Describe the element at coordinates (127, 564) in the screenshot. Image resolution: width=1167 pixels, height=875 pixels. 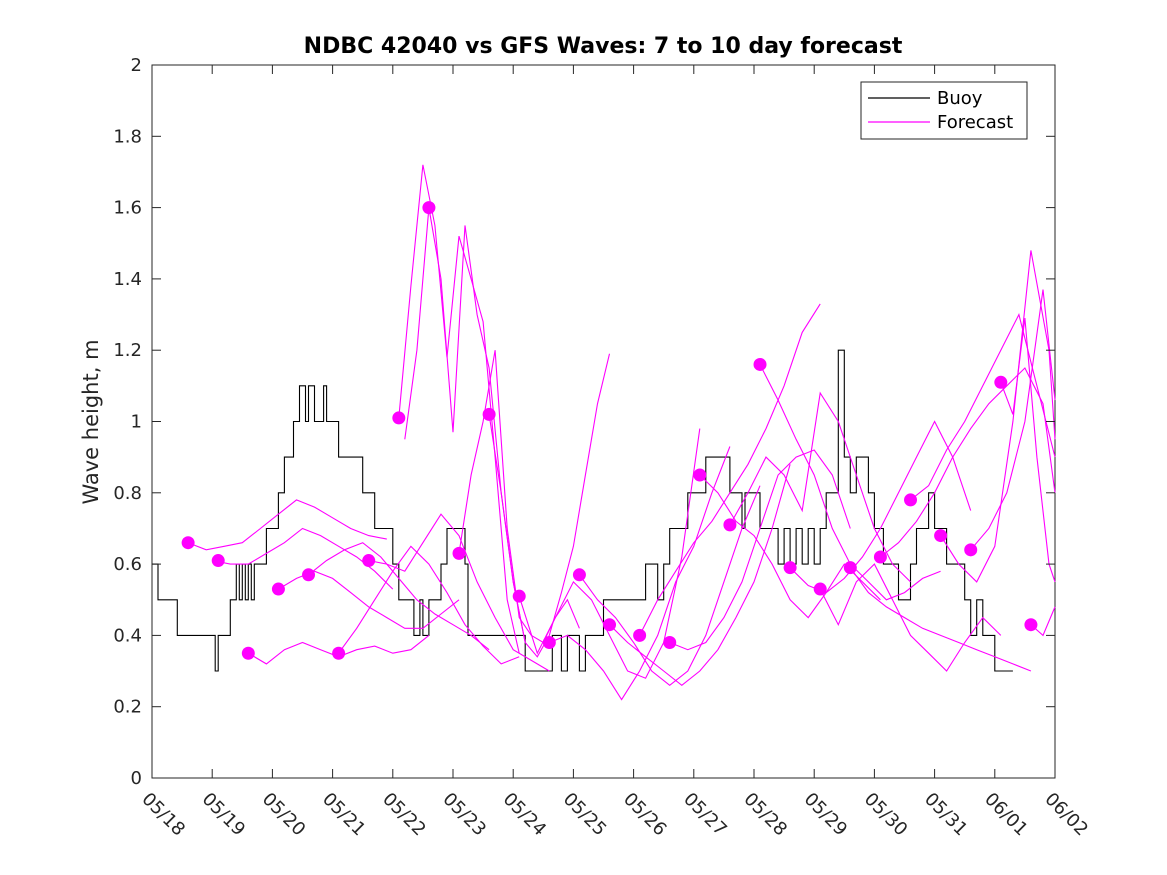
I see `y-tick-label: 0.6` at that location.